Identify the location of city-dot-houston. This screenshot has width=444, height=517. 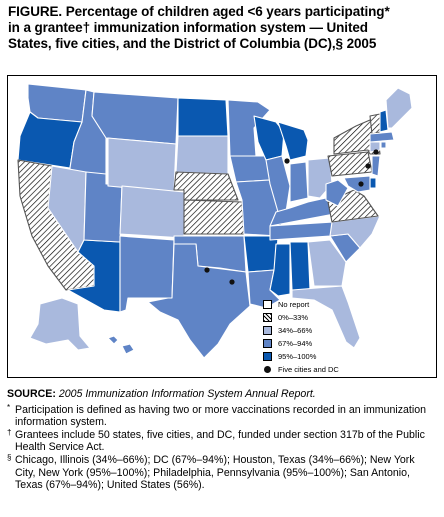
(232, 282).